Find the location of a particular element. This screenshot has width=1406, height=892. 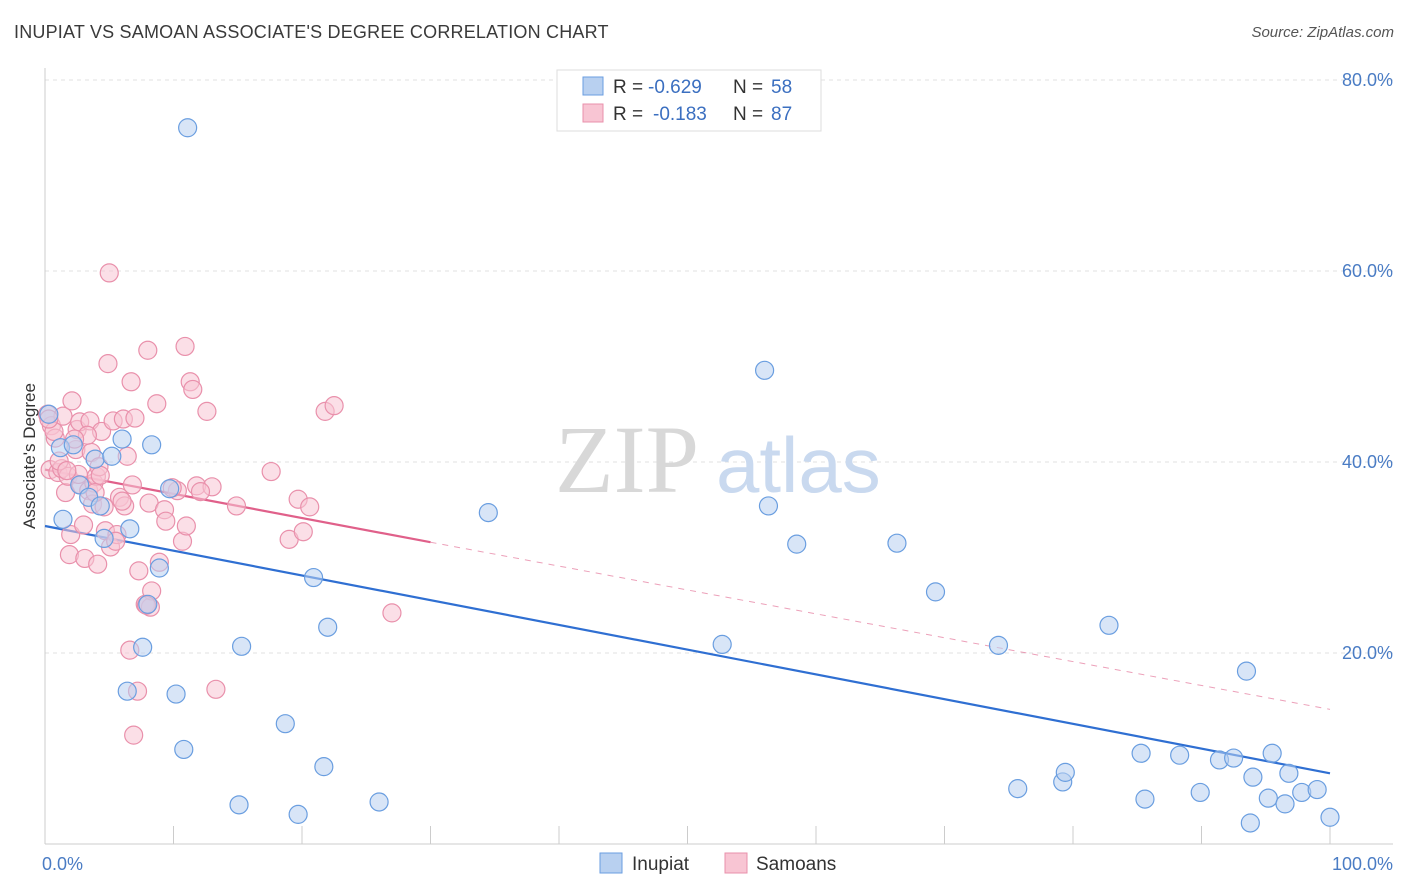

bottom-legend-label-inupiat: Inupiat is located at coordinates (661, 864).